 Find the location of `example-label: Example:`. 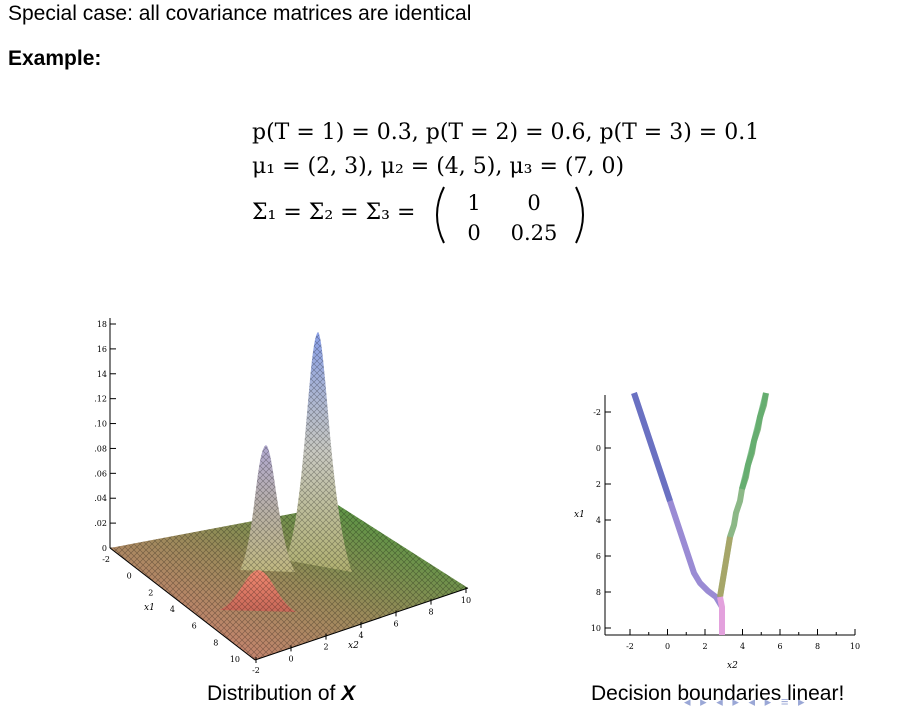

example-label: Example: is located at coordinates (55, 58).